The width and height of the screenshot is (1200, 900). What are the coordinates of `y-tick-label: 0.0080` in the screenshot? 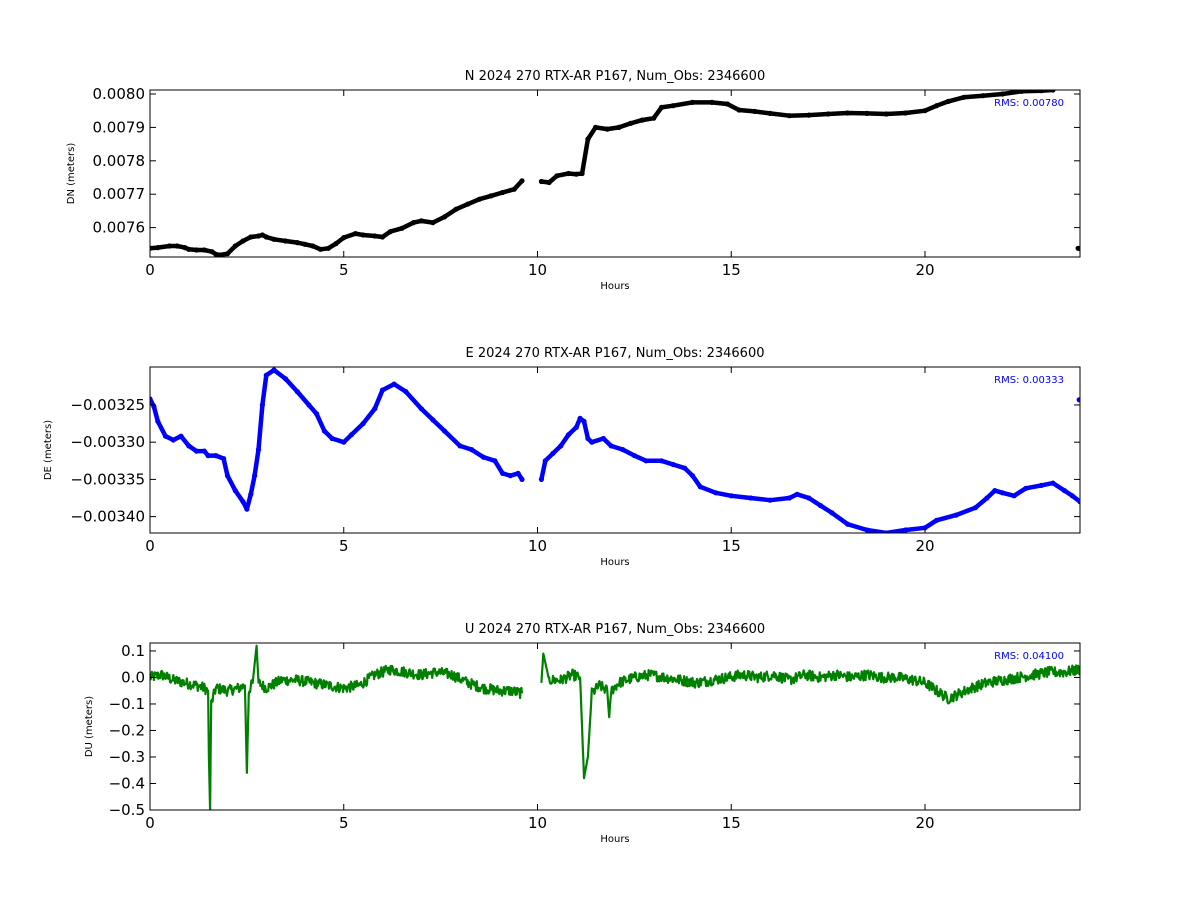 It's located at (119, 94).